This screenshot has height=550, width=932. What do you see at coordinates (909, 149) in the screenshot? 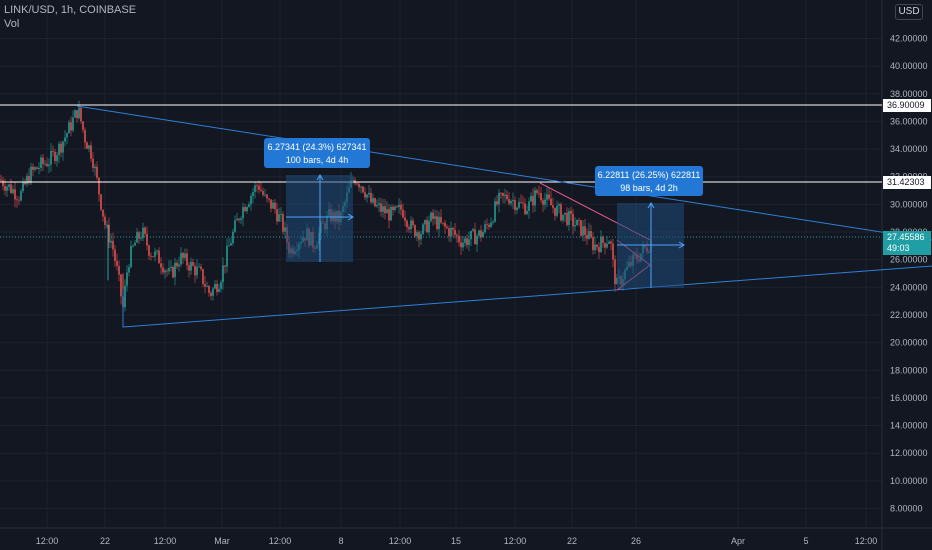
I see `y-tick-label: 34.00000` at bounding box center [909, 149].